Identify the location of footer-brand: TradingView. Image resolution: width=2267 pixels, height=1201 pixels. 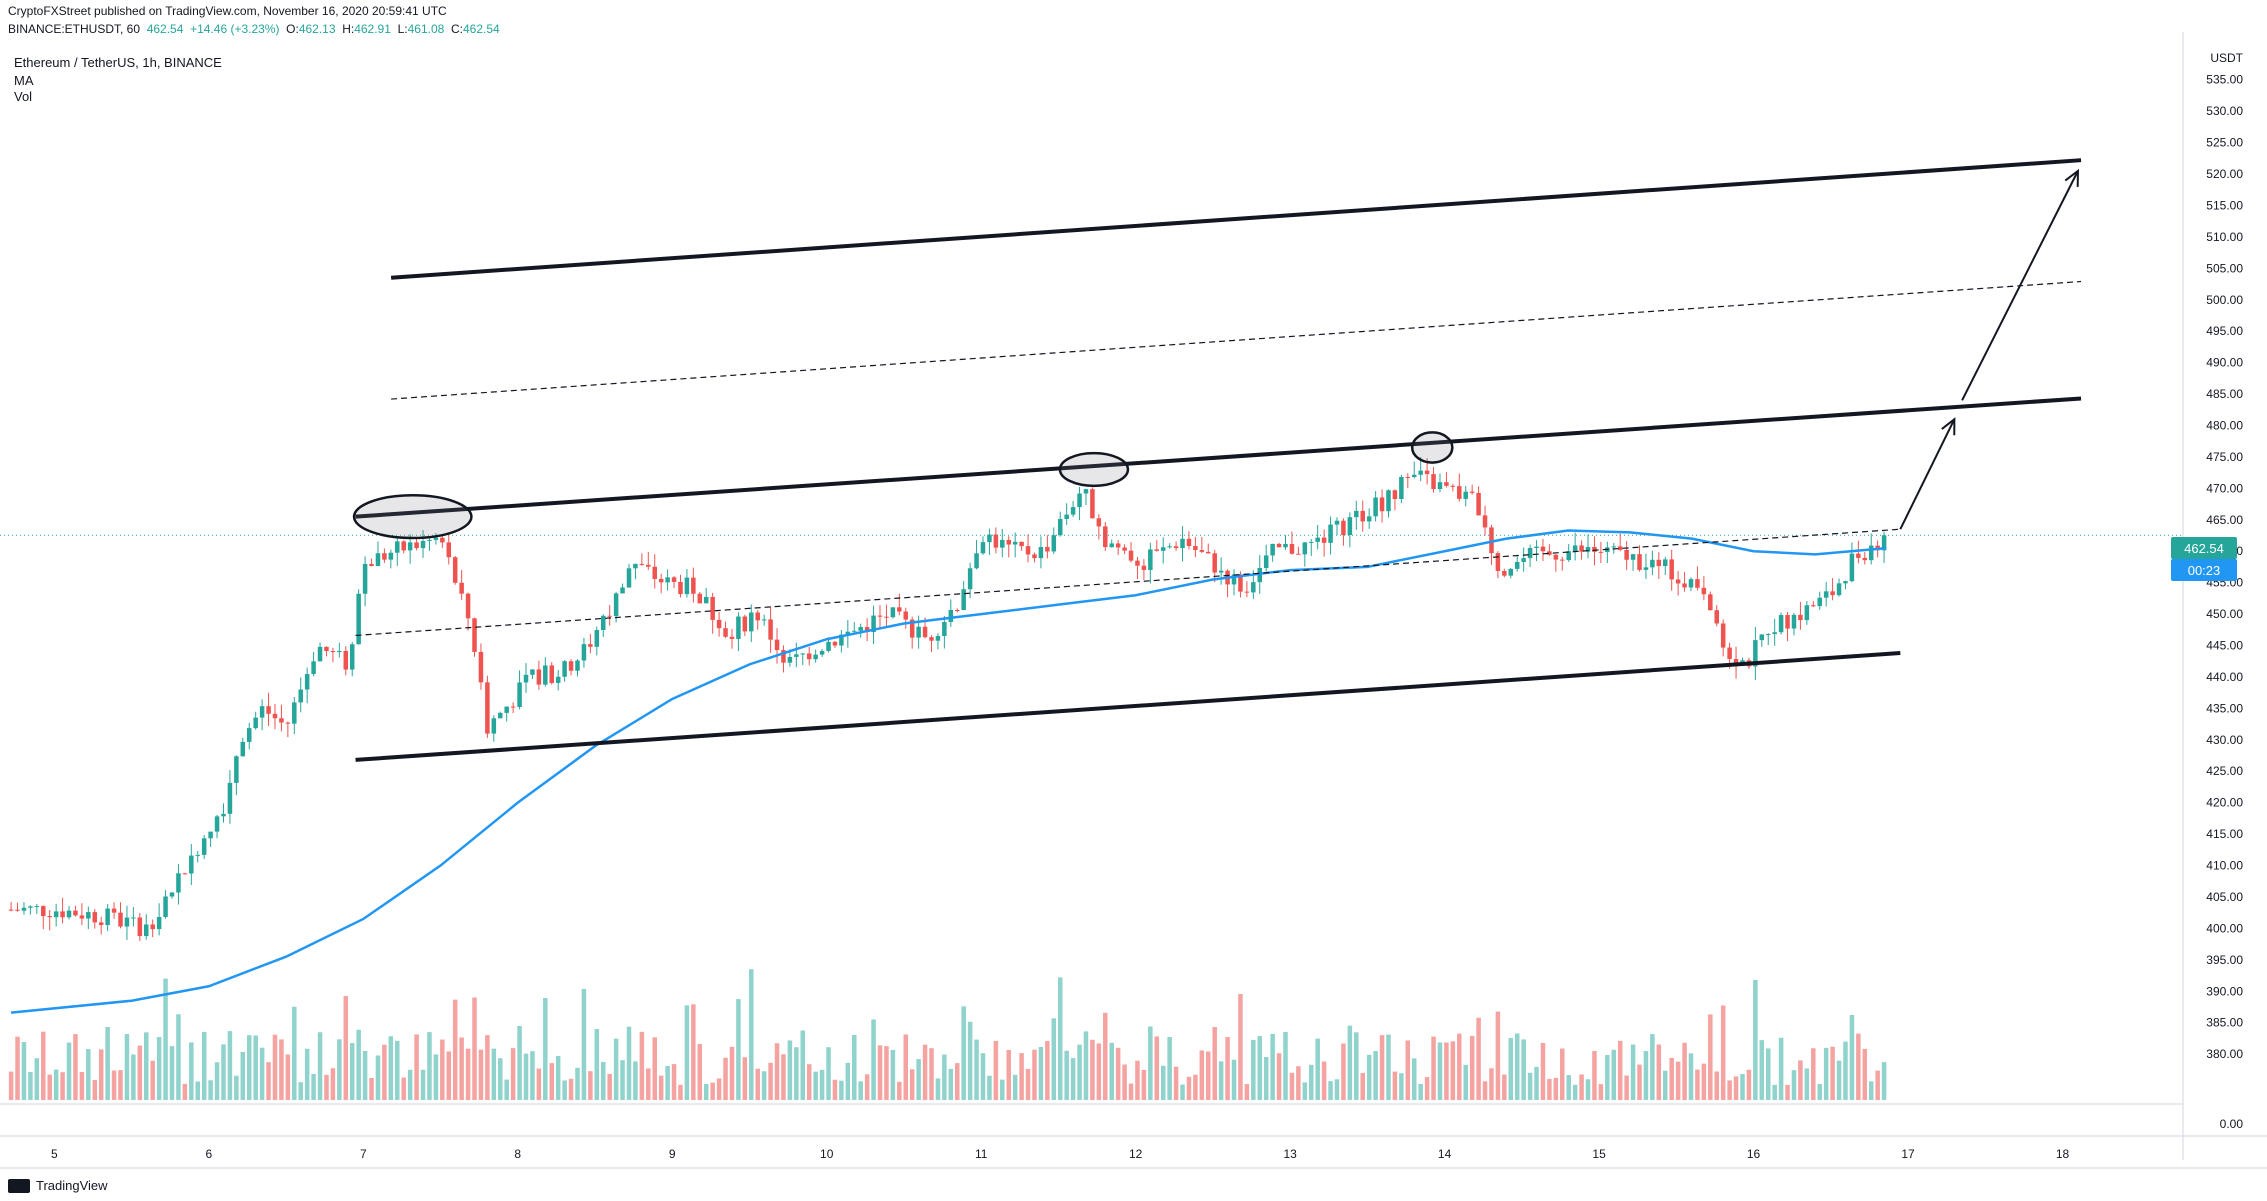
(58, 1185).